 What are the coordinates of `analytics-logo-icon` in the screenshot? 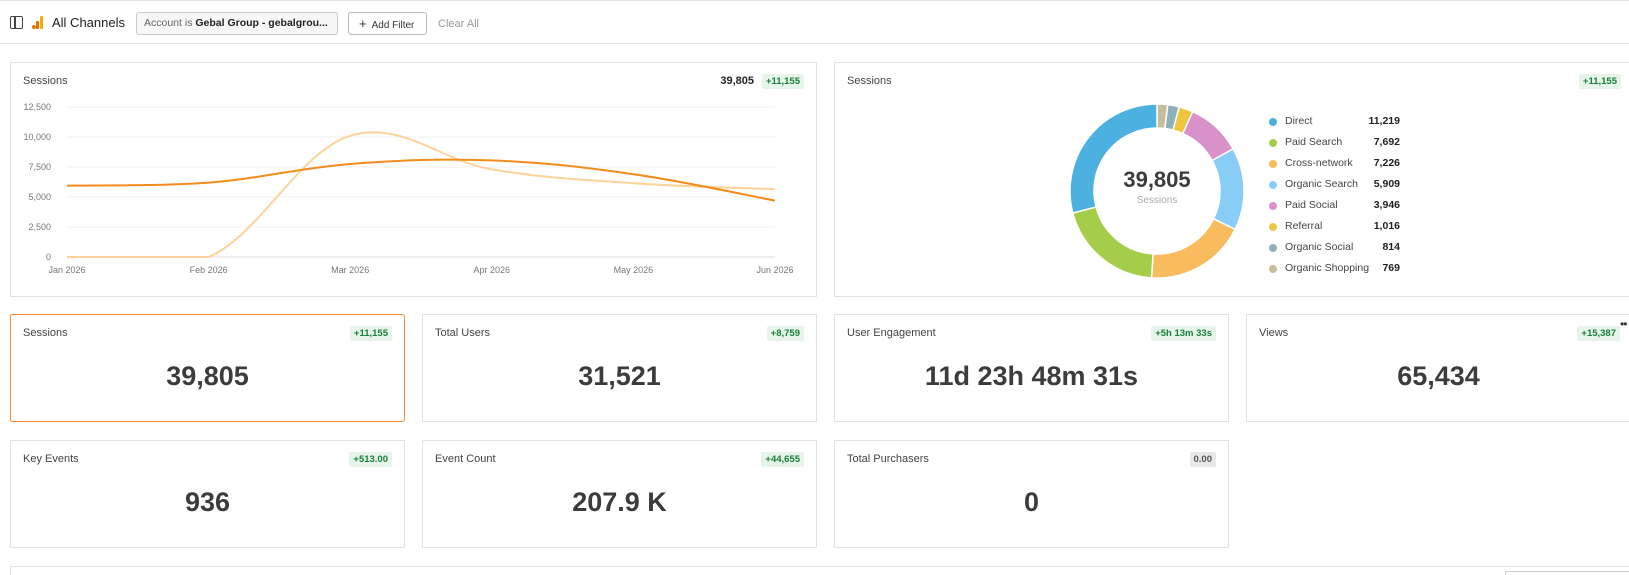 It's located at (38, 22).